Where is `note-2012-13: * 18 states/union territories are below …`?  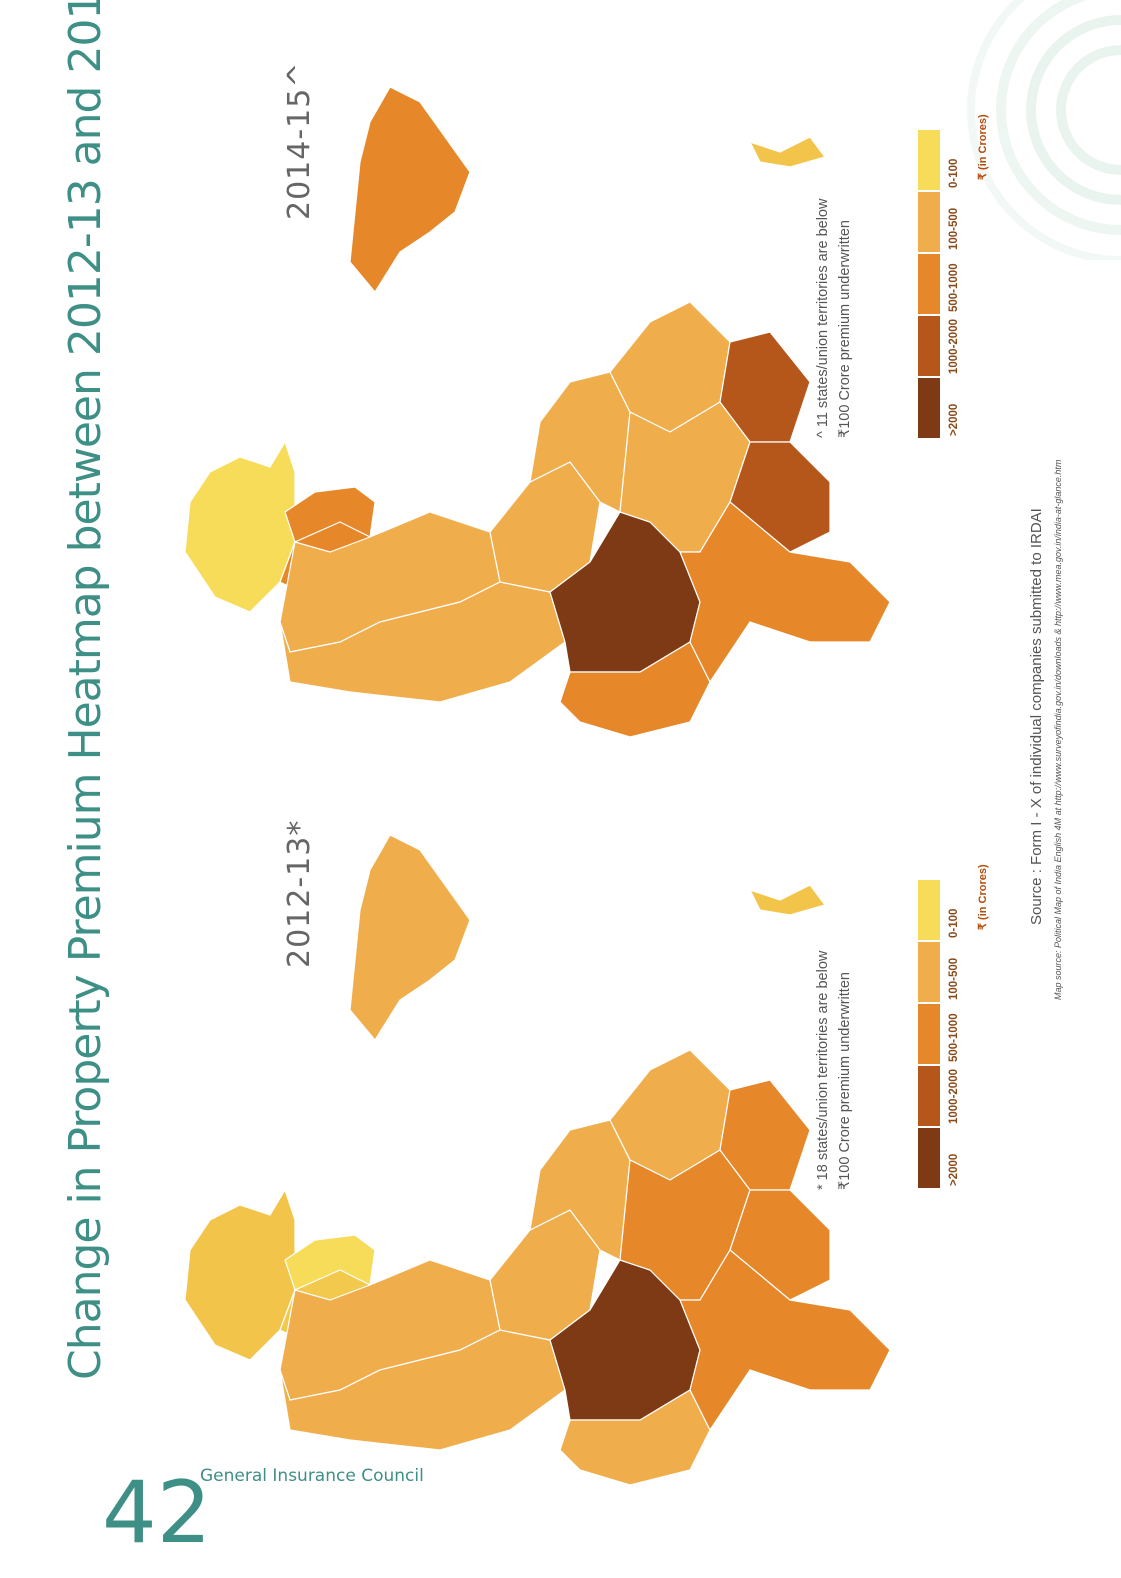 note-2012-13: * 18 states/union territories are below … is located at coordinates (834, 1070).